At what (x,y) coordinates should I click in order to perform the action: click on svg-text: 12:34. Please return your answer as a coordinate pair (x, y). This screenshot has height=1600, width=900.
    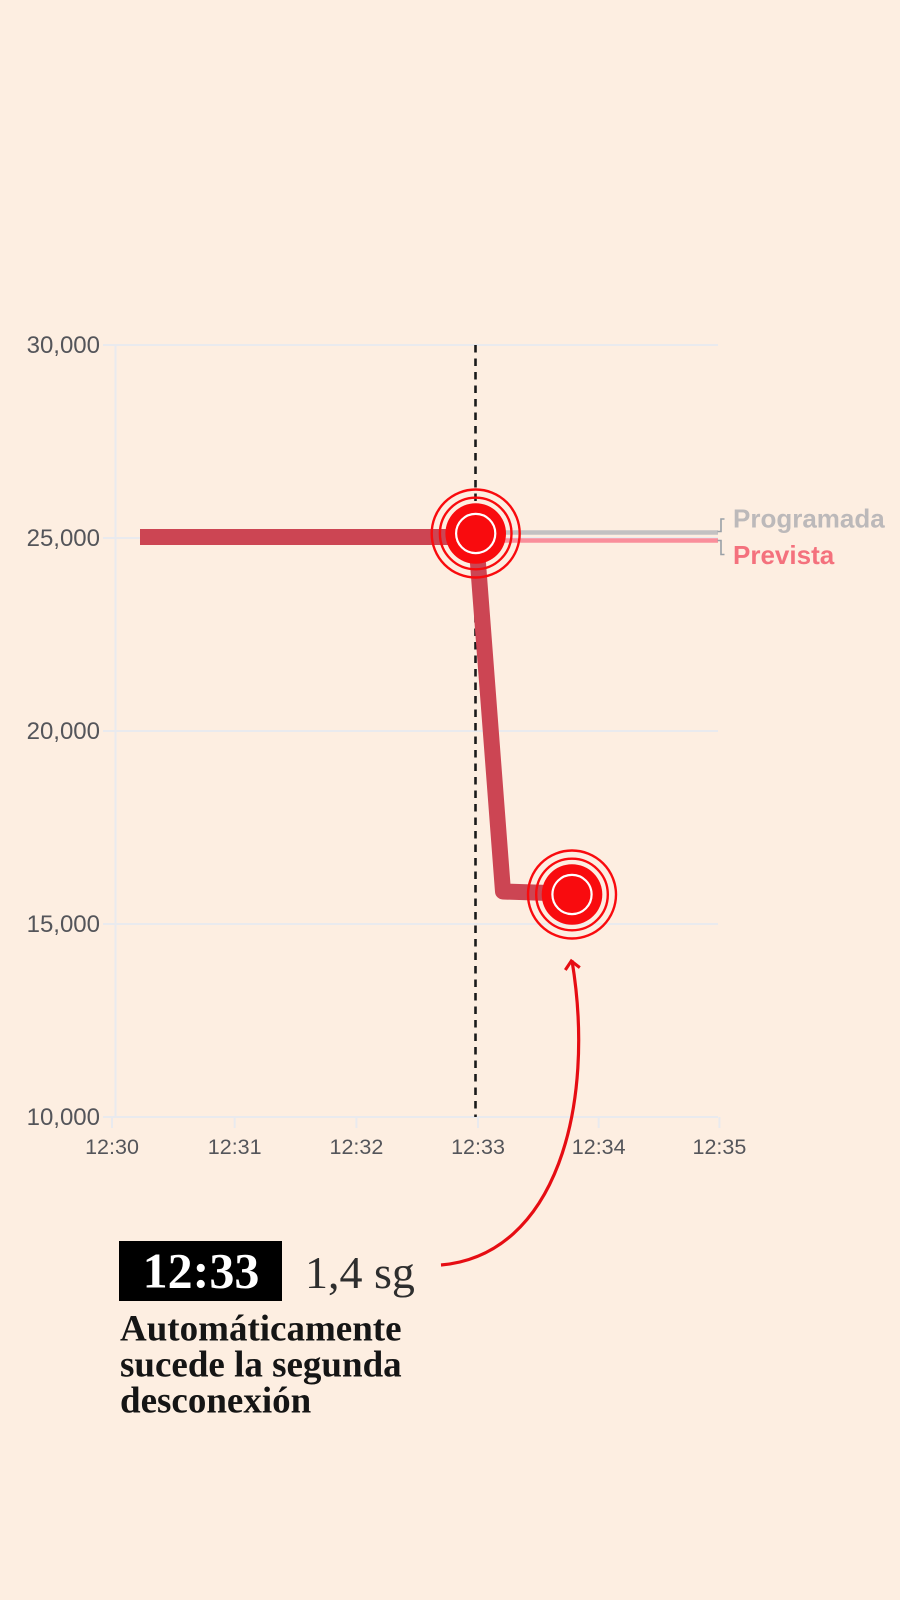
    Looking at the image, I should click on (599, 1147).